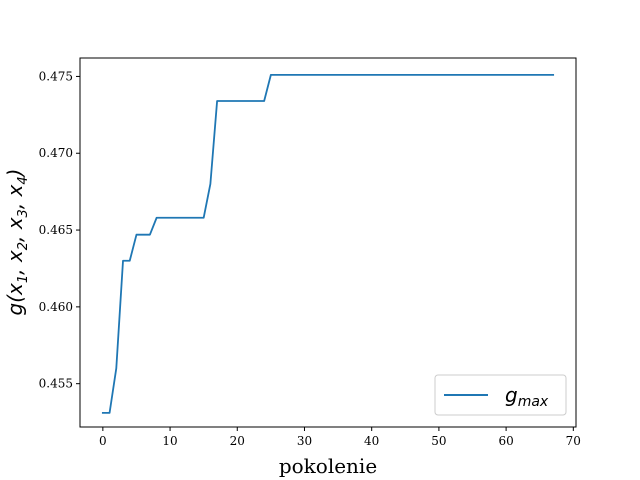 The image size is (640, 480). I want to click on legend-box, so click(500, 395).